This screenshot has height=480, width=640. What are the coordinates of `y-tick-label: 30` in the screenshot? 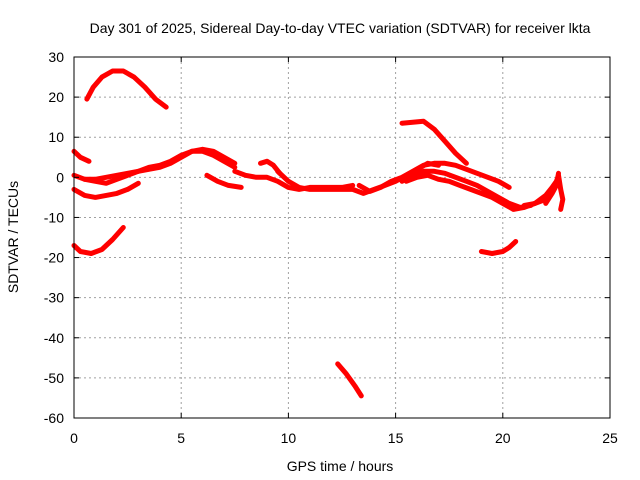 It's located at (56, 57).